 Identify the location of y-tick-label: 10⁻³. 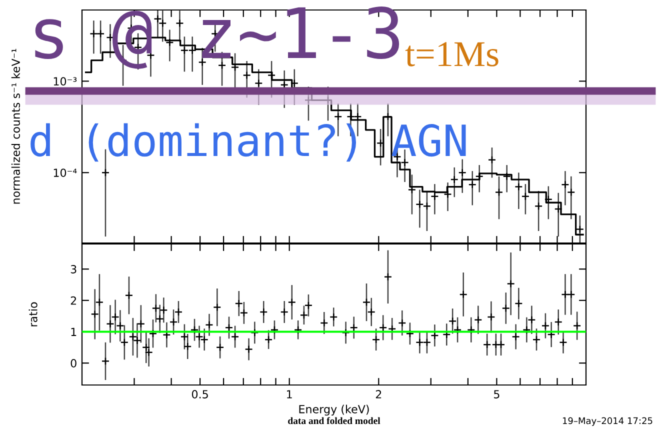
(65, 81).